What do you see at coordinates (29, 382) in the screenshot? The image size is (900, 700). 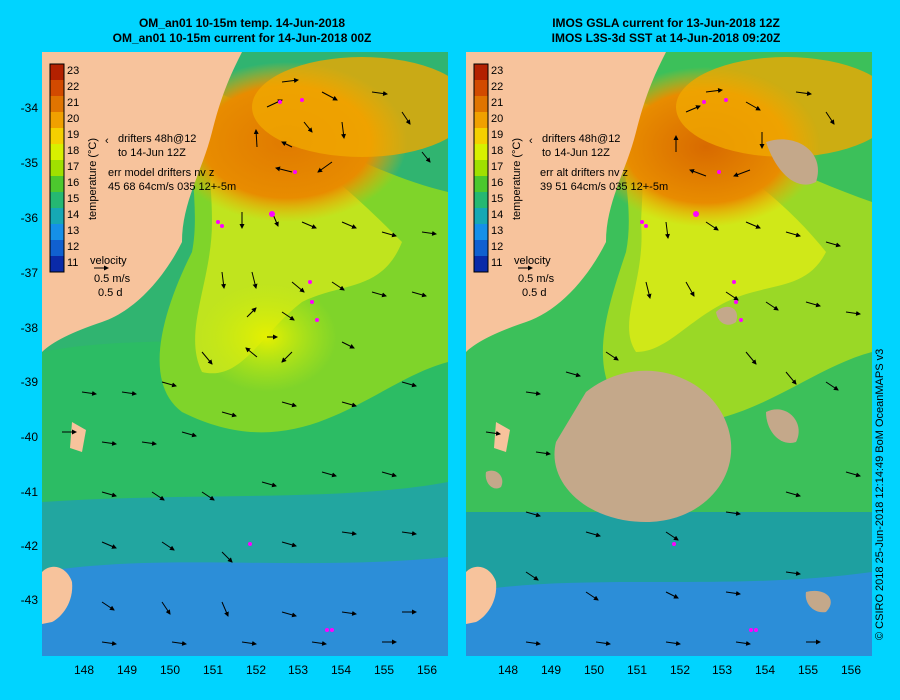 I see `y-label-39: -39` at bounding box center [29, 382].